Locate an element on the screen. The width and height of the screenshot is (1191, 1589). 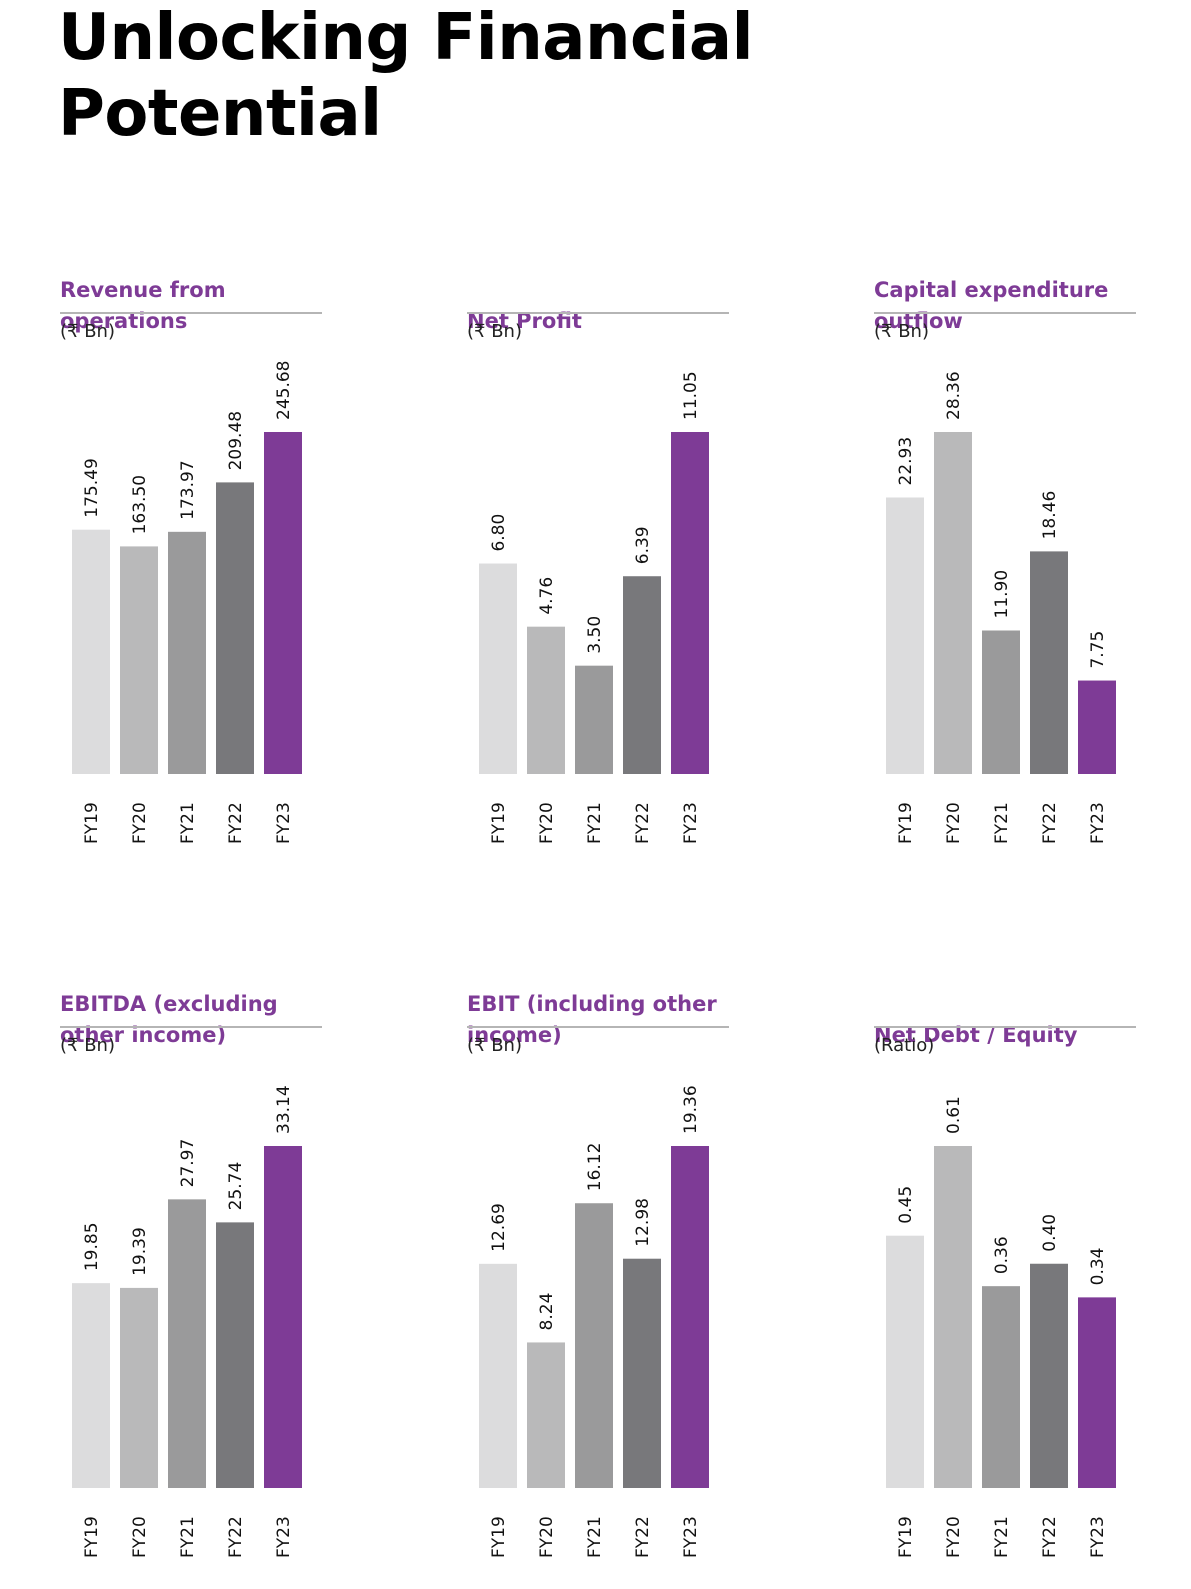
data-label: 16.12 is located at coordinates (595, 1167).